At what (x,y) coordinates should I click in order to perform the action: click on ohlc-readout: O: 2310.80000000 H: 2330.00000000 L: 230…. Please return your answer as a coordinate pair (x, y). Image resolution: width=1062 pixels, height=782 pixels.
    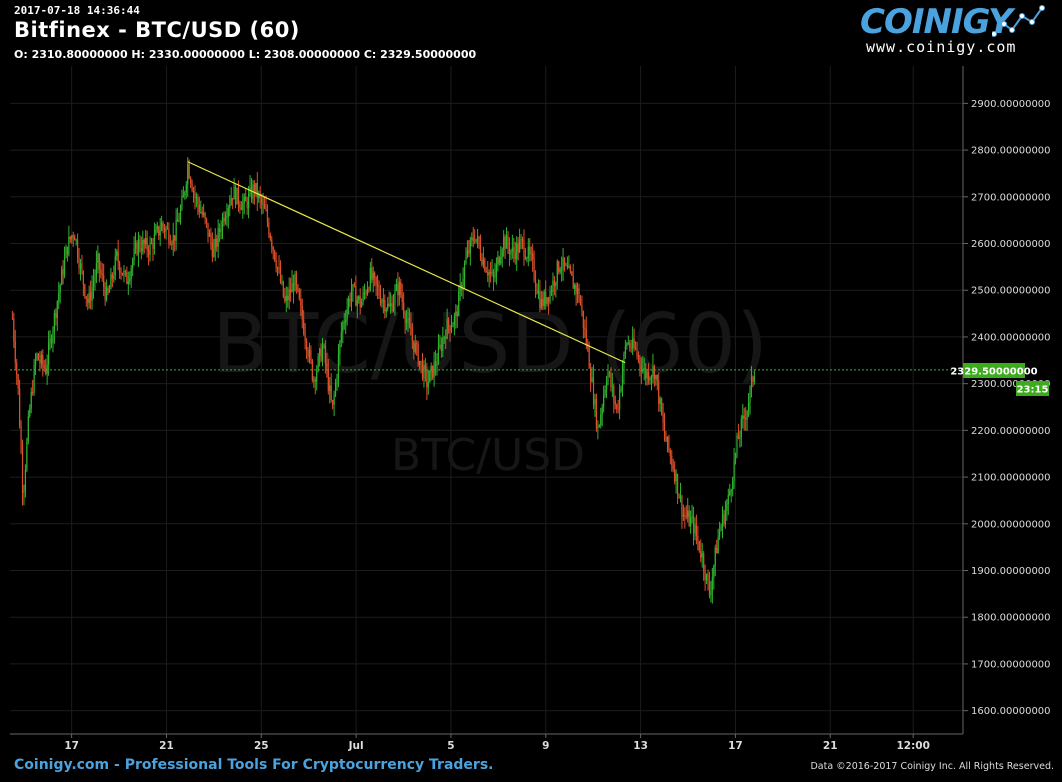
    Looking at the image, I should click on (245, 54).